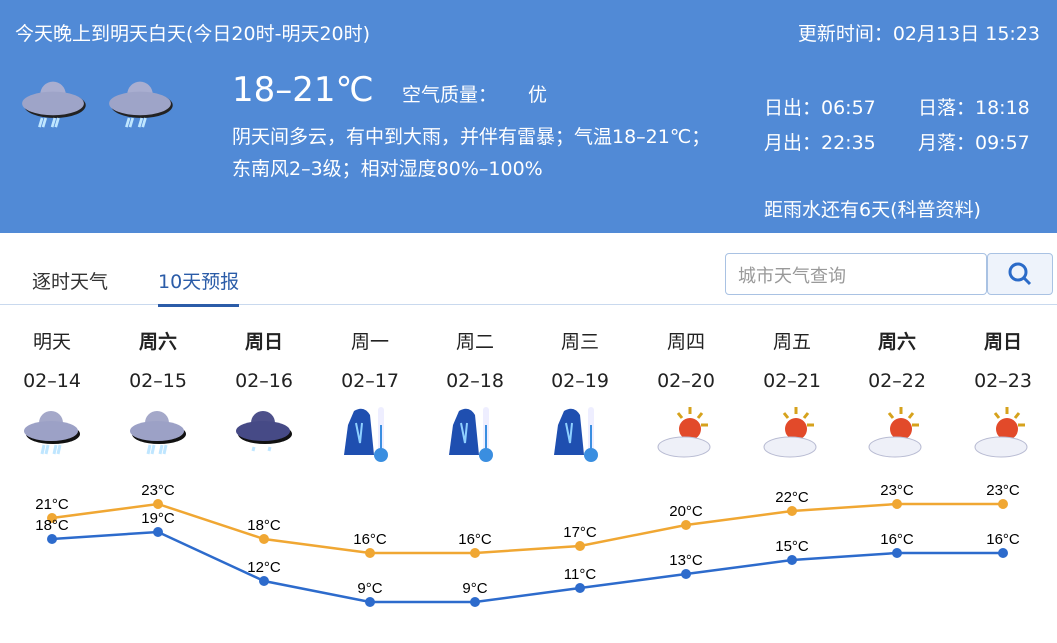 The width and height of the screenshot is (1057, 643). Describe the element at coordinates (475, 381) in the screenshot. I see `date-label: 02–18` at that location.